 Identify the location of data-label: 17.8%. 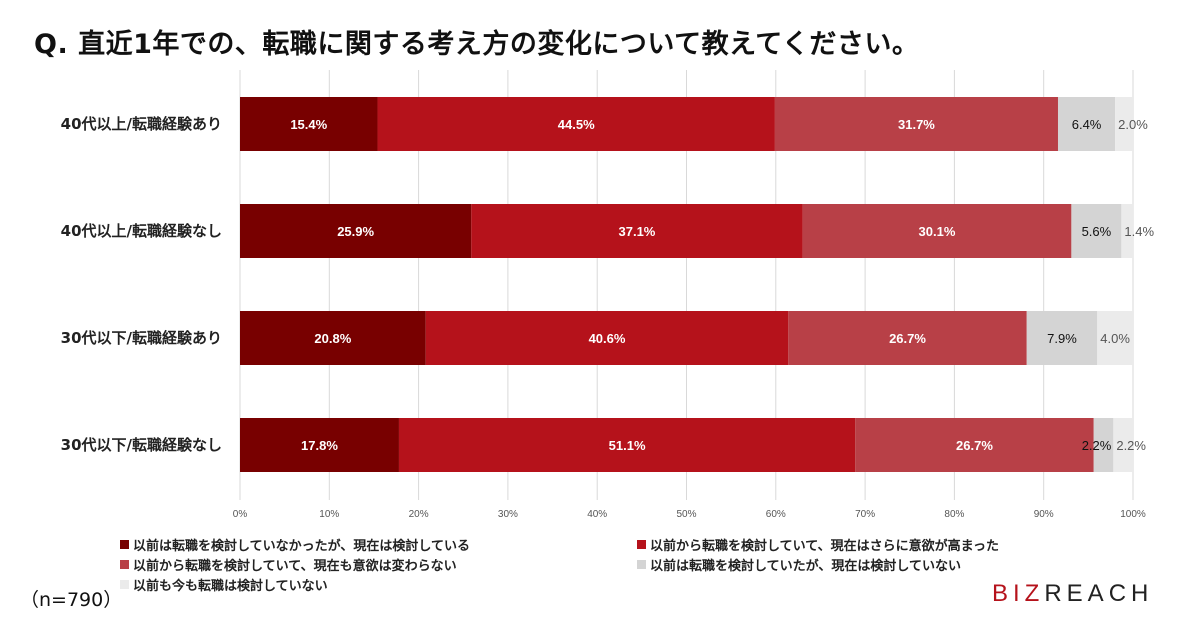
(319, 445).